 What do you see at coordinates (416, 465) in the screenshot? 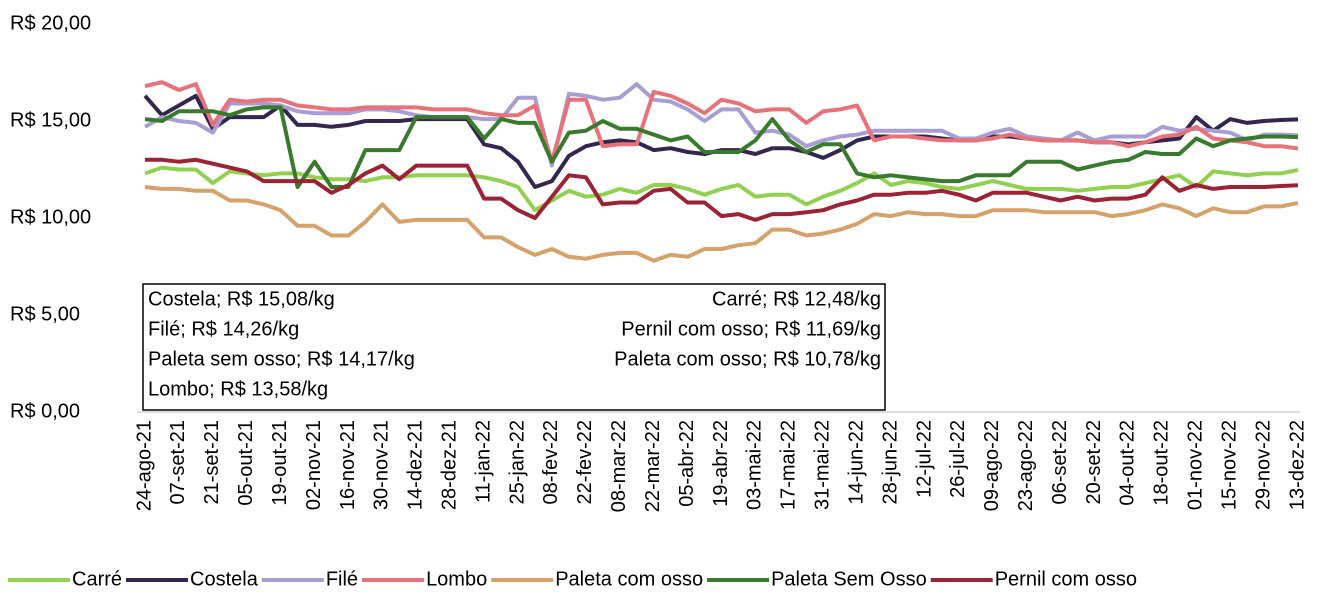
I see `x-tick-label: 14-dez-21` at bounding box center [416, 465].